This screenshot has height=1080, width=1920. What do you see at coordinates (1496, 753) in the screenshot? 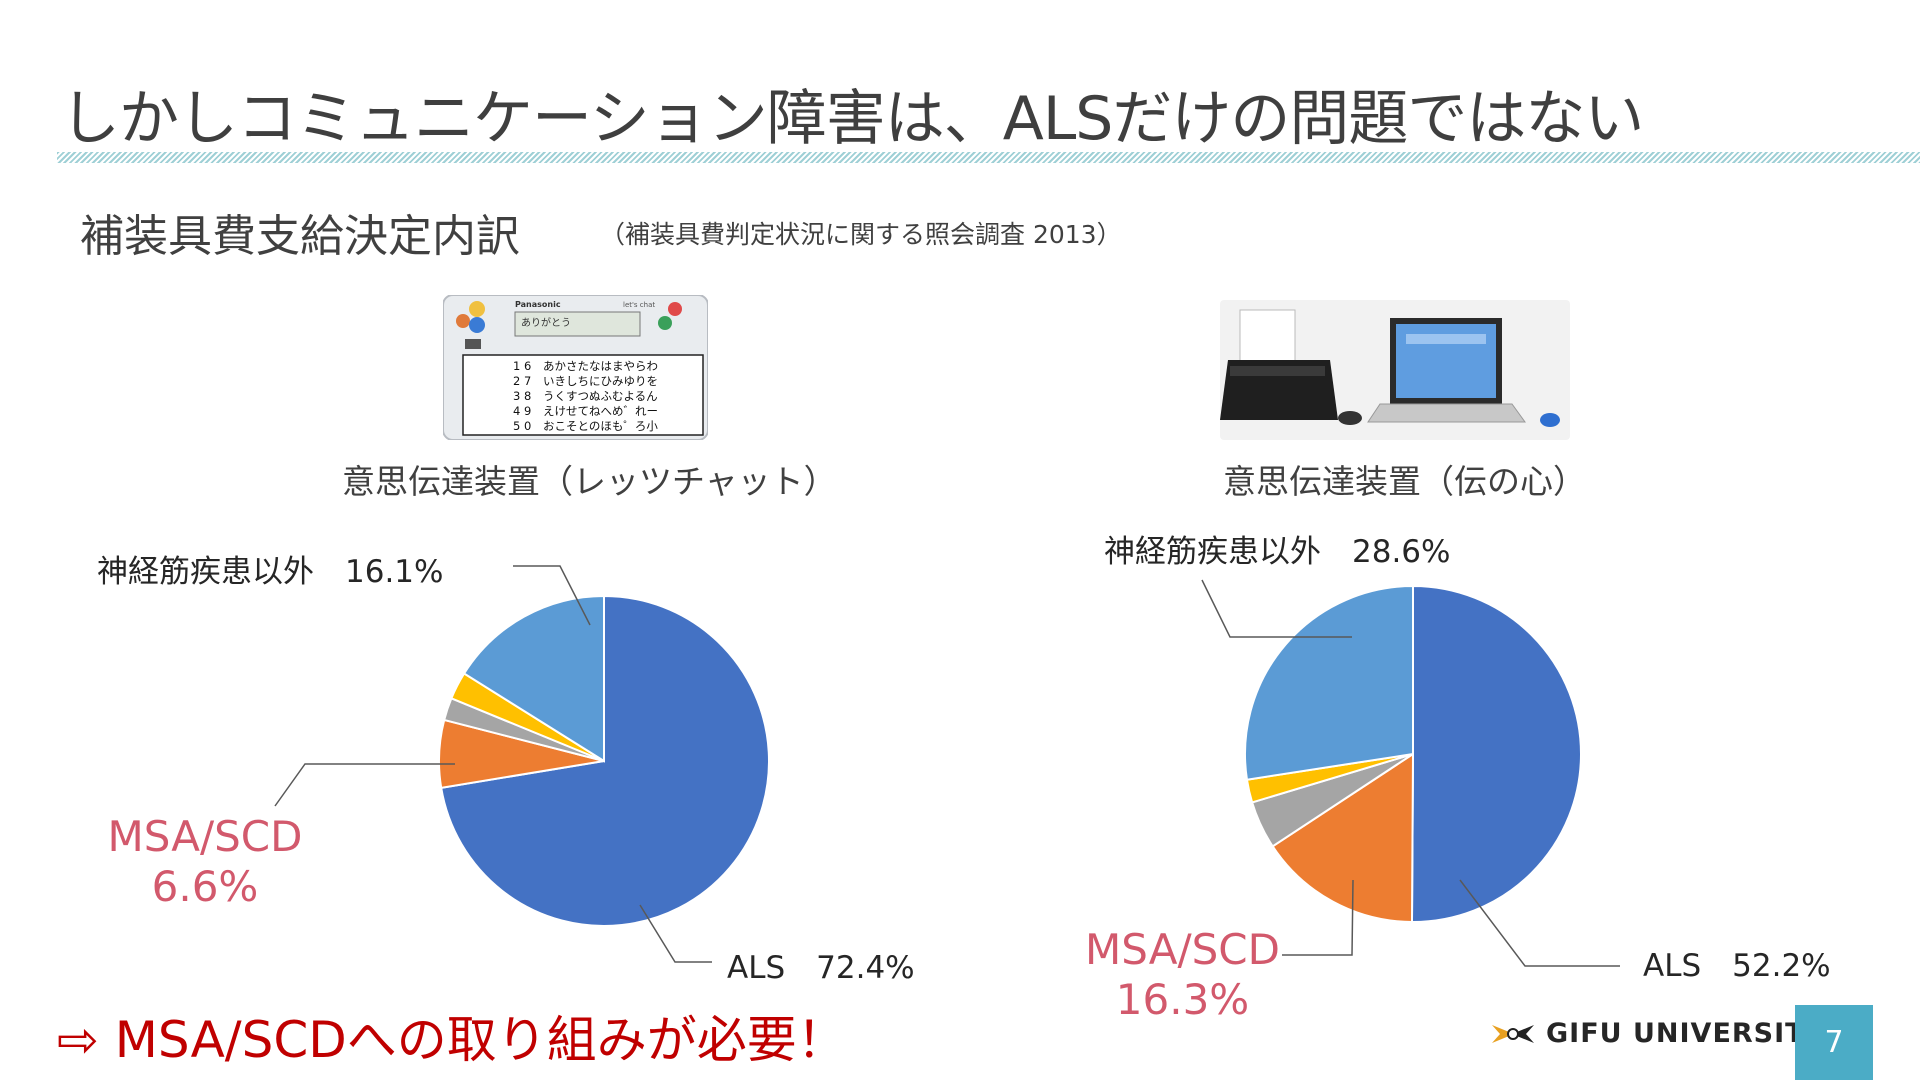
I see `pie-right-slice-als` at bounding box center [1496, 753].